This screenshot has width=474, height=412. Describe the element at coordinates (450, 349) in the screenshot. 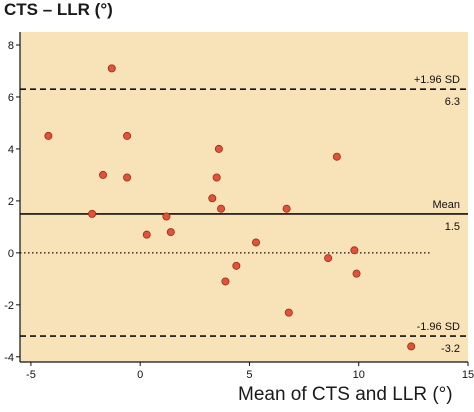

I see `reference-line-value: -3.2` at that location.